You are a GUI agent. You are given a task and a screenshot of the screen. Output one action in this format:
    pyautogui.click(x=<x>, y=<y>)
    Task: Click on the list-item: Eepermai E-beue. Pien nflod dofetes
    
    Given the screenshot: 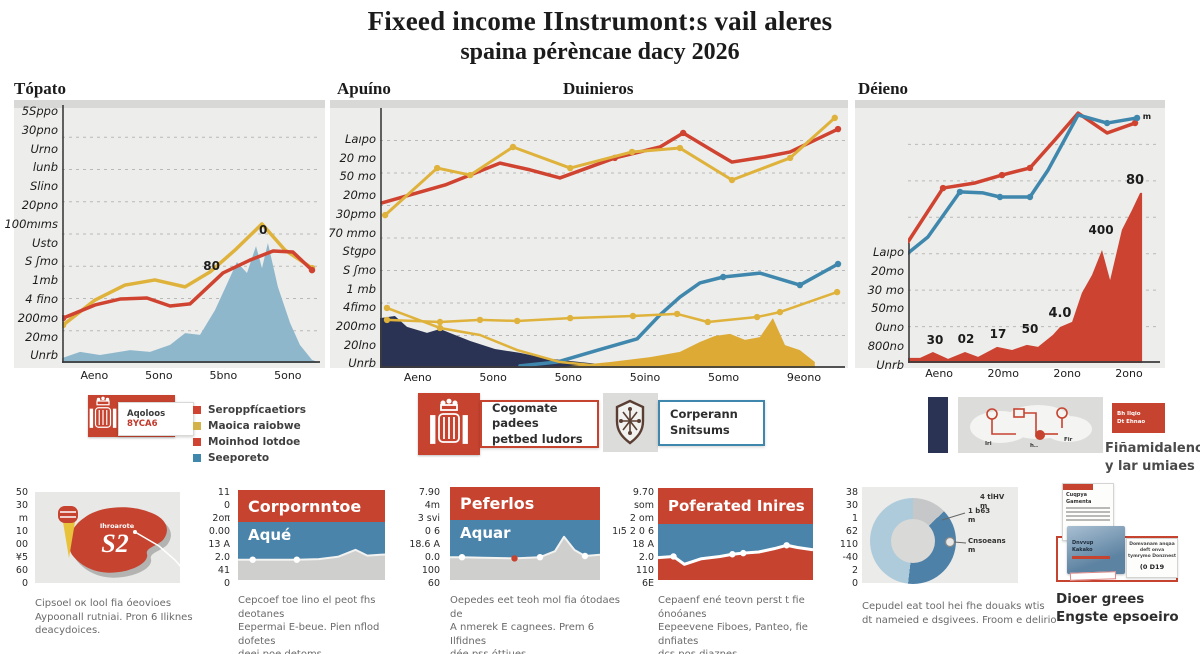 What is the action you would take?
    pyautogui.click(x=309, y=634)
    